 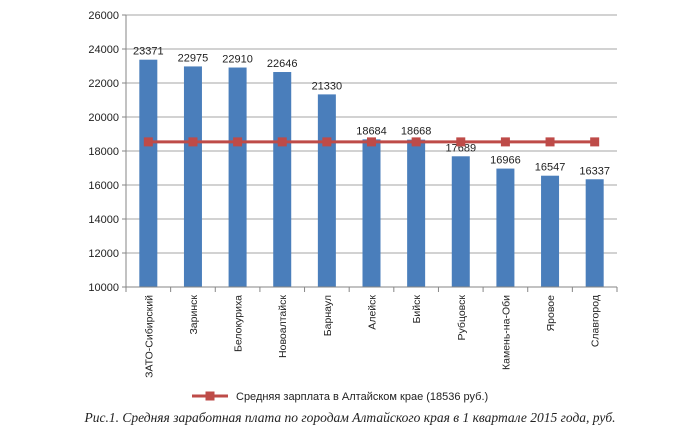 I want to click on y-tick-label: 14000, so click(x=103, y=220).